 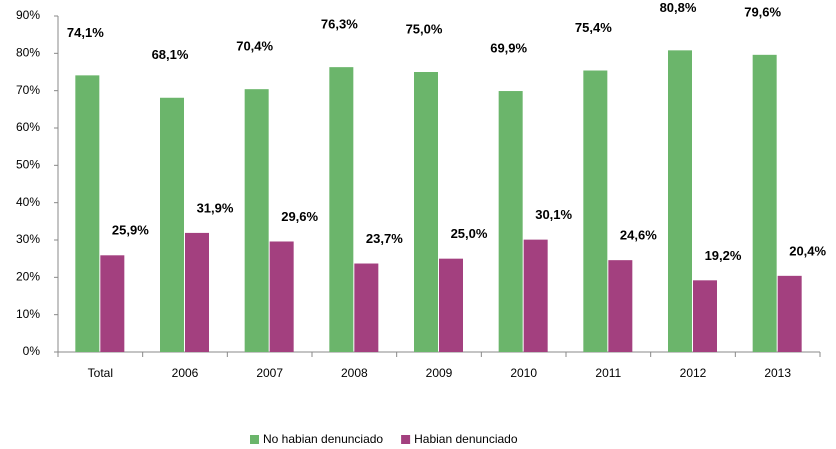 I want to click on value-label: 29,6%, so click(x=299, y=216).